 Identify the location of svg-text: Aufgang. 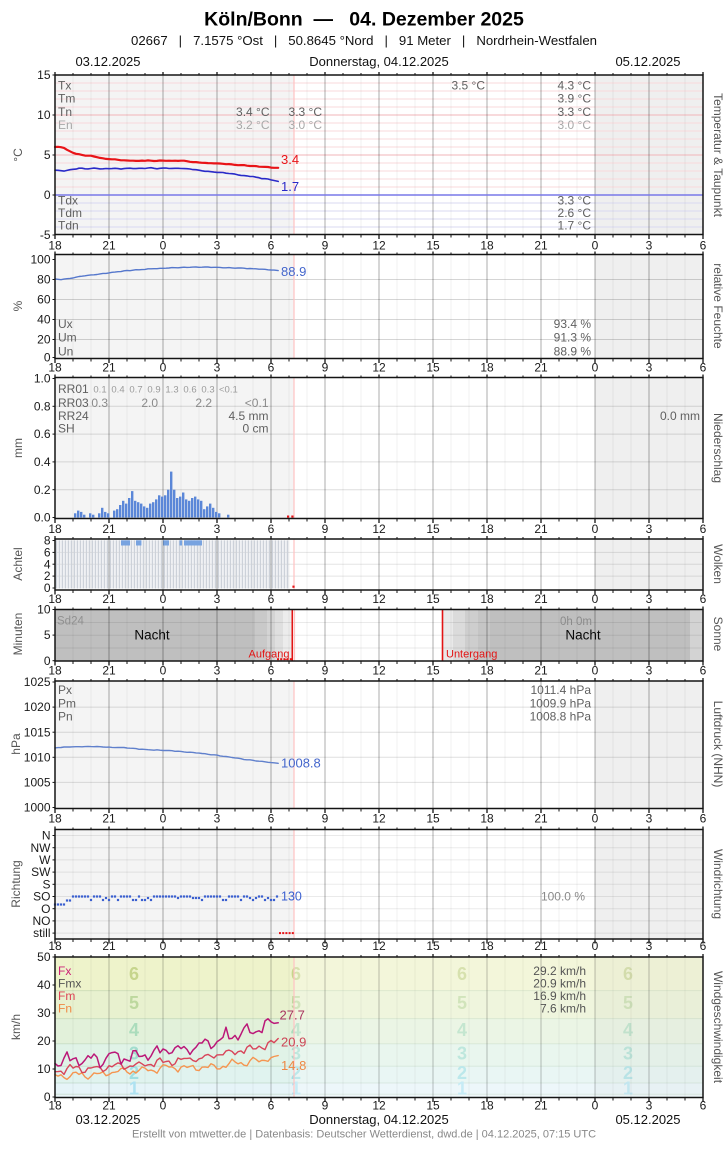
(269, 655).